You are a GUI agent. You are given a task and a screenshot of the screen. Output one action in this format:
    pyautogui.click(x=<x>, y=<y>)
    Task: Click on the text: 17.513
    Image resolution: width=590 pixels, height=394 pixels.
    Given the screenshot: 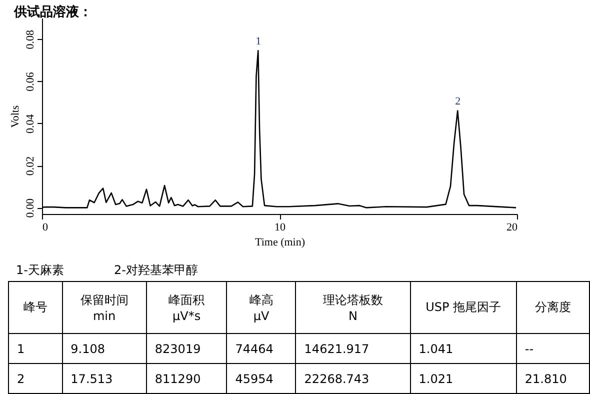 What is the action you would take?
    pyautogui.click(x=104, y=379)
    